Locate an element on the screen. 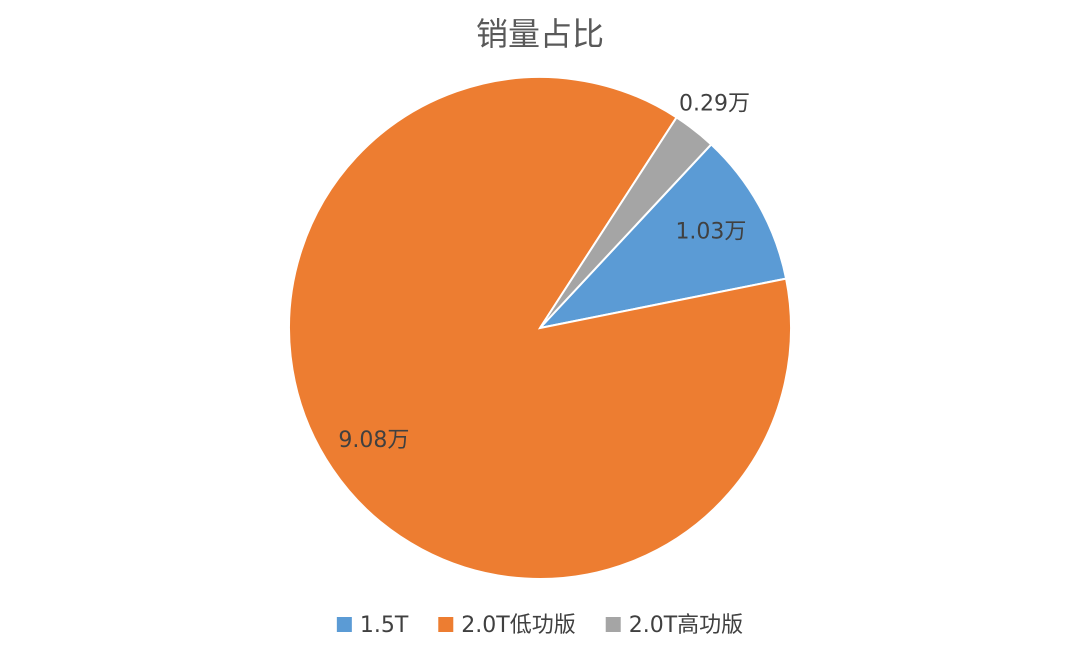  legend-label: 2.0T高功版 is located at coordinates (686, 625).